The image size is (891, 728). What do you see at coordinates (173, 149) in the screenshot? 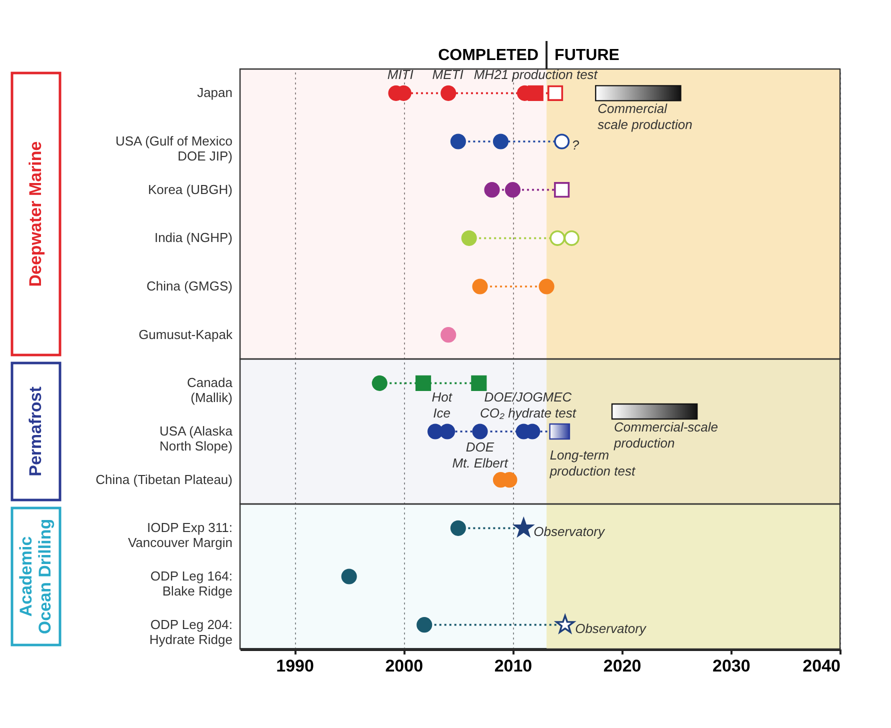
I see `y-tick-label: USA (Gulf of Mexico DOE JIP)` at bounding box center [173, 149].